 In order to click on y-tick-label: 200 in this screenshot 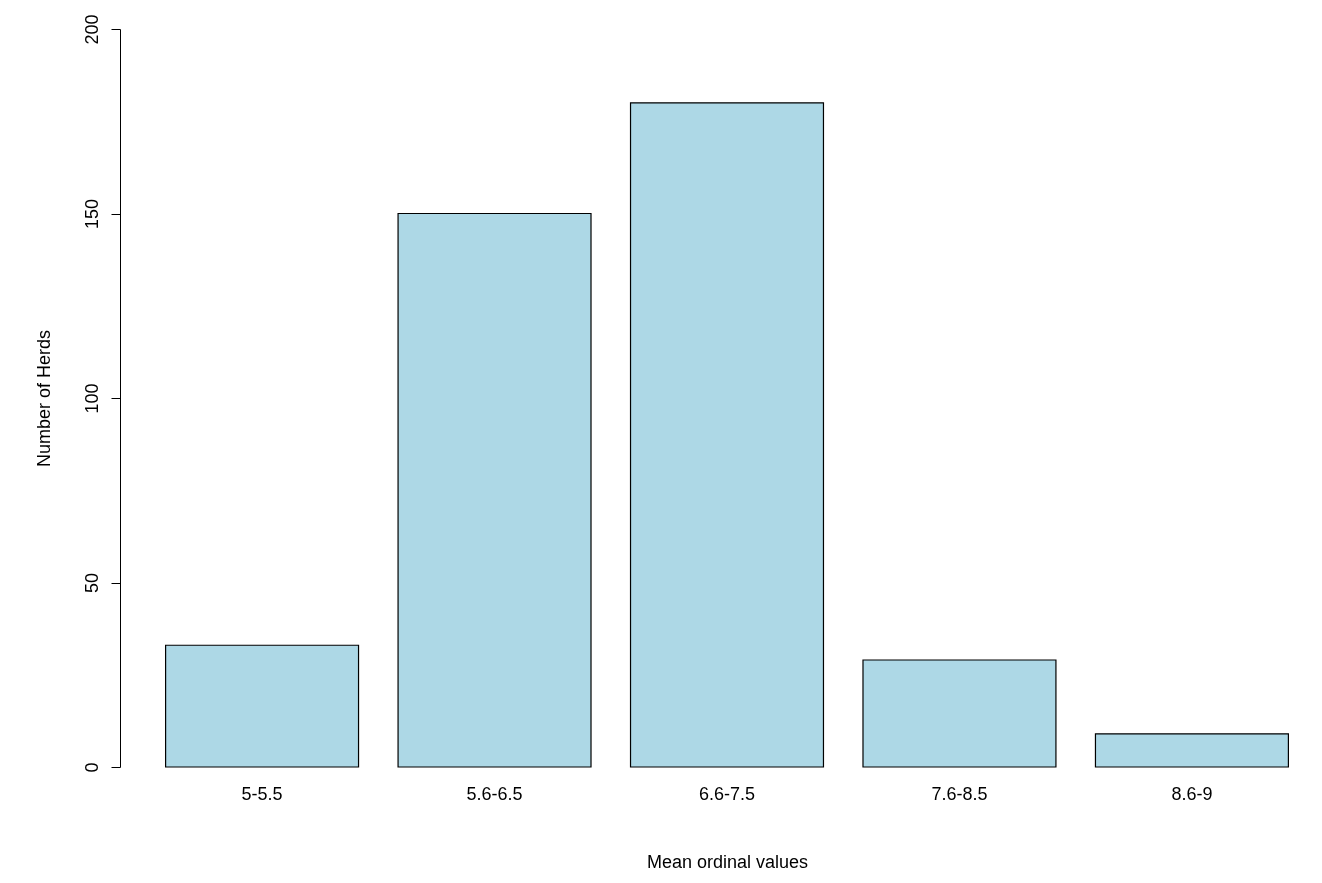, I will do `click(91, 29)`.